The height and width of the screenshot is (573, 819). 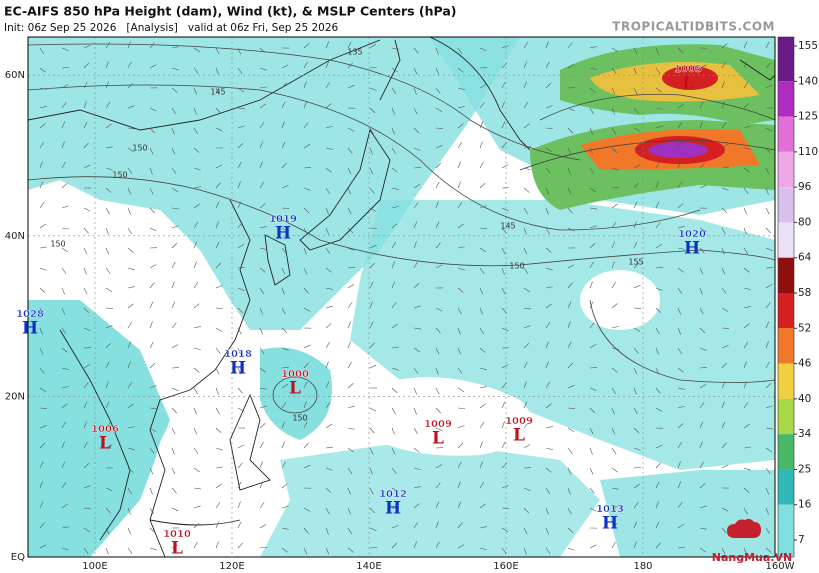 What do you see at coordinates (368, 566) in the screenshot?
I see `lon-label: 140E` at bounding box center [368, 566].